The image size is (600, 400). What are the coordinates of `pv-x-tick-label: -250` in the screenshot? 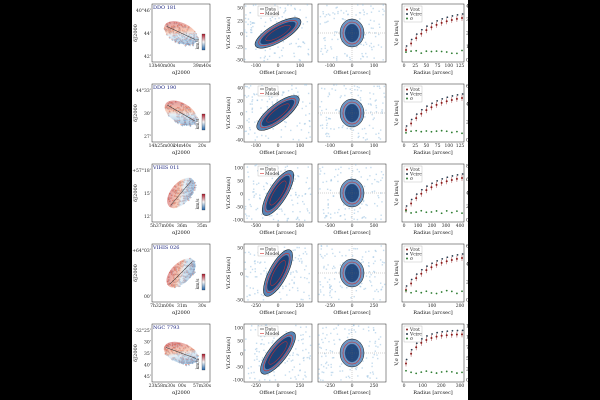 It's located at (256, 386).